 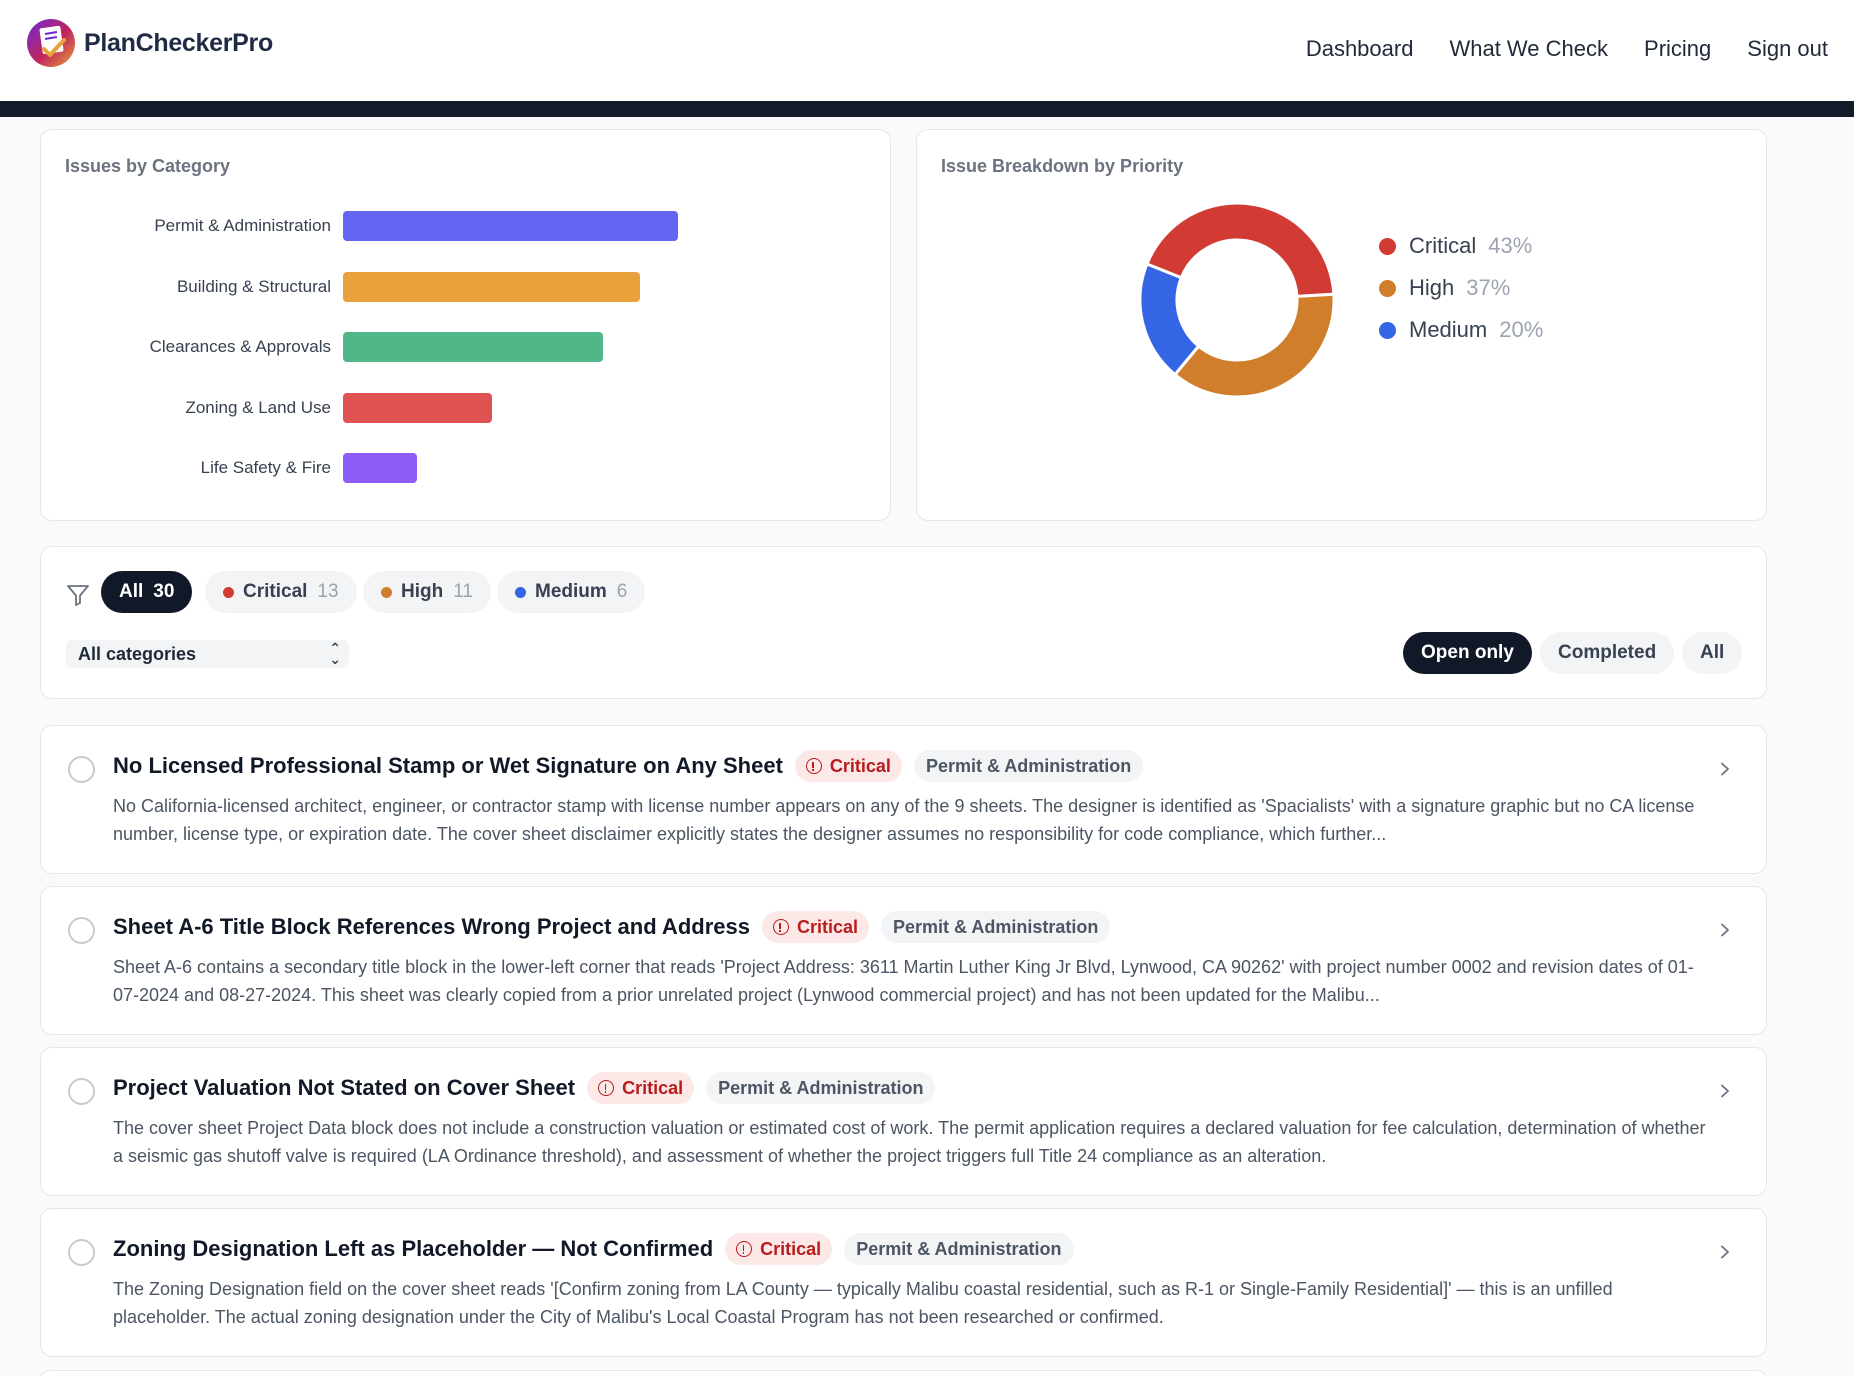 I want to click on pill-label: Critical, so click(x=275, y=591).